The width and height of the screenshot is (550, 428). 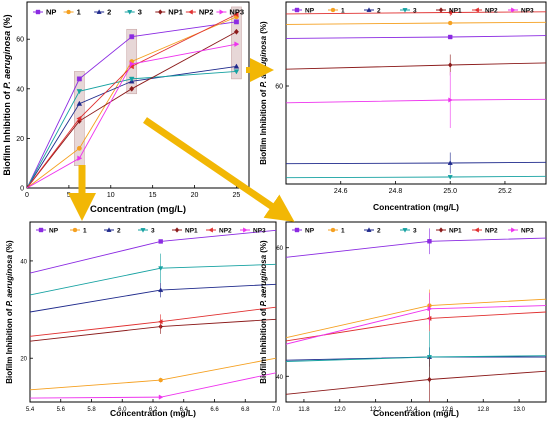 I want to click on y-tick-label: 20, so click(x=23, y=360).